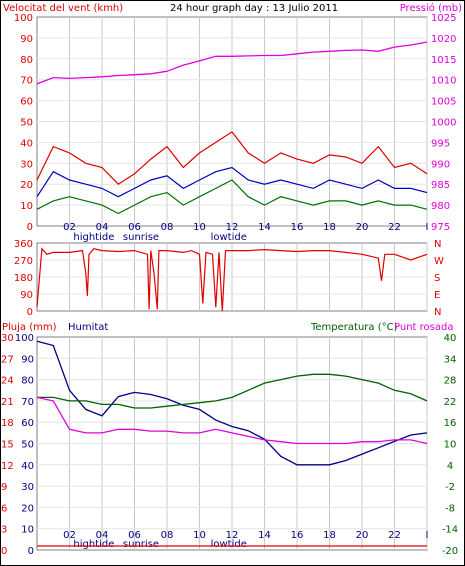 This screenshot has width=465, height=566. I want to click on pressure-y-tick-label: 1025, so click(443, 18).